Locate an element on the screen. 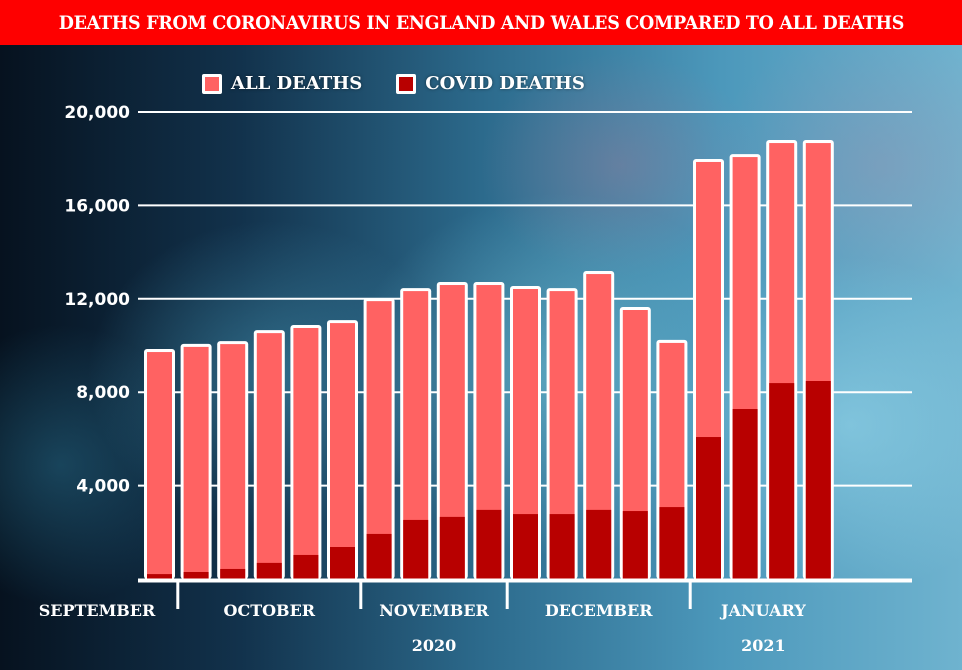 The width and height of the screenshot is (962, 670). year-label: 2021 is located at coordinates (763, 645).